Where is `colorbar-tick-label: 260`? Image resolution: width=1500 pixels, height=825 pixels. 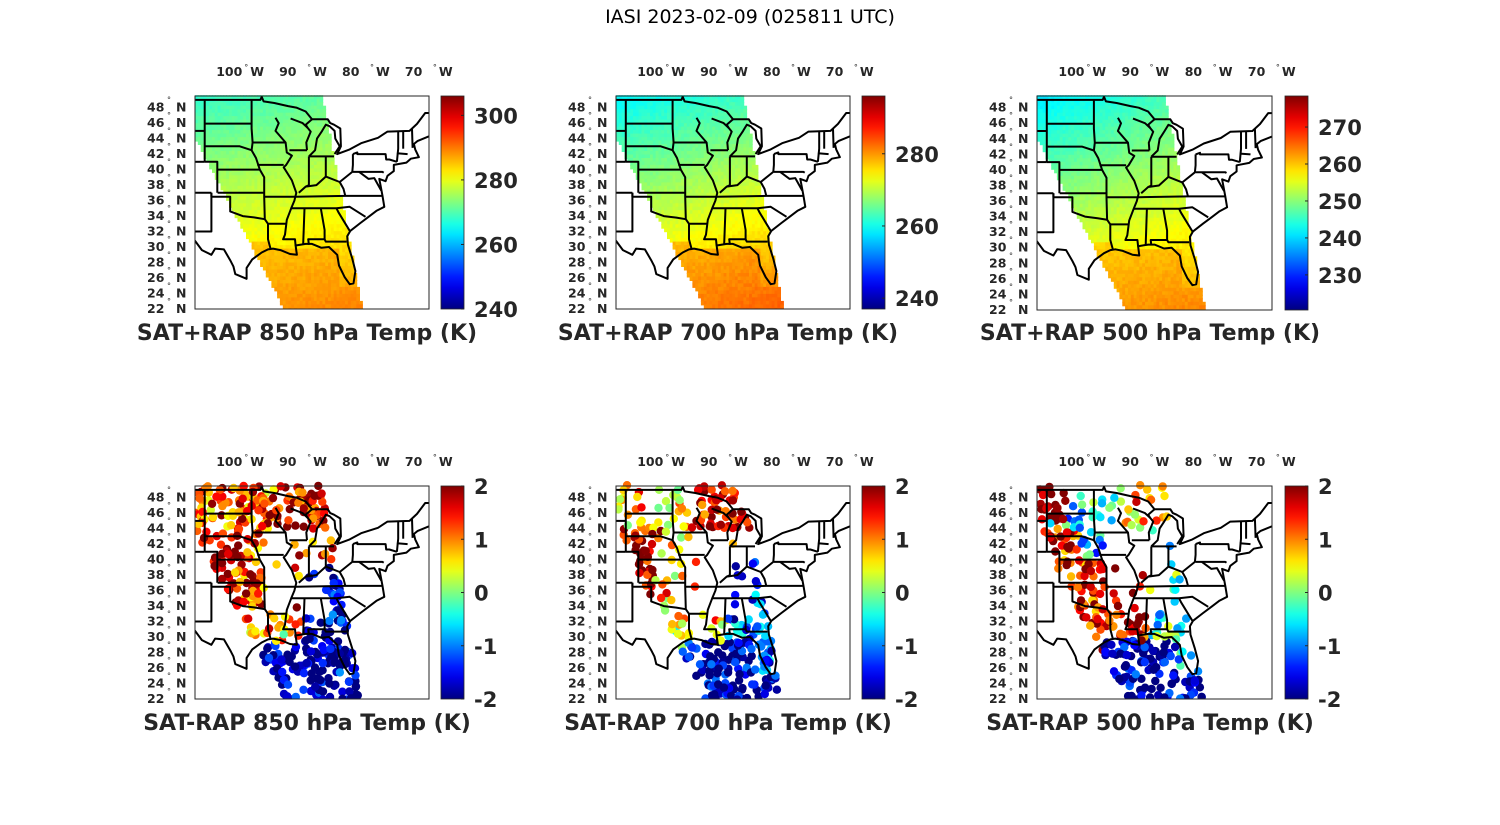 colorbar-tick-label: 260 is located at coordinates (496, 246).